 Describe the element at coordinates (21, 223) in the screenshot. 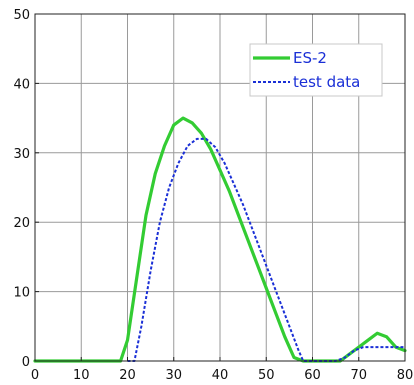

I see `y-tick-label-20: 20` at that location.